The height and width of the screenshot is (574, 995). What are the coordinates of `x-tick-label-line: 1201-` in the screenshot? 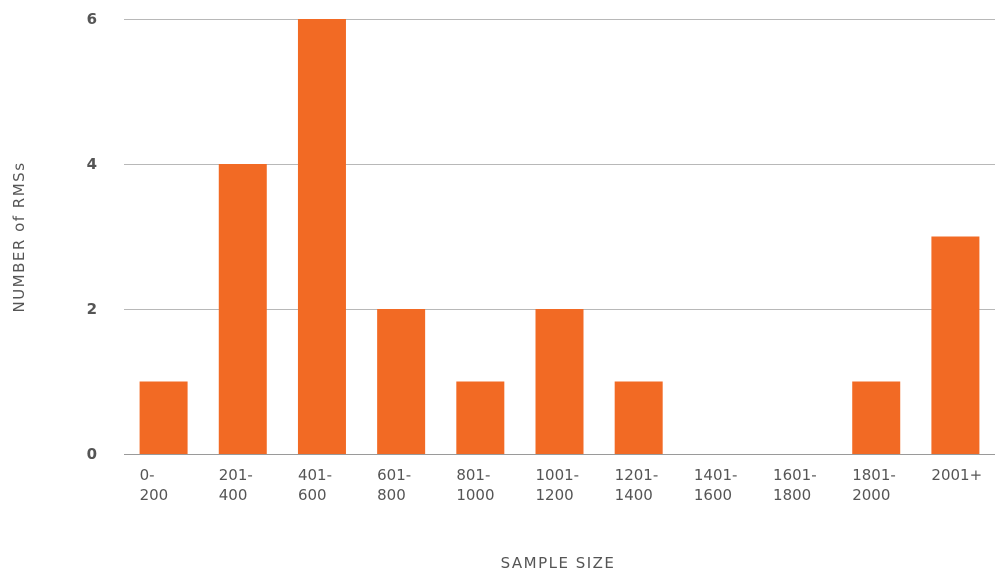 It's located at (637, 475).